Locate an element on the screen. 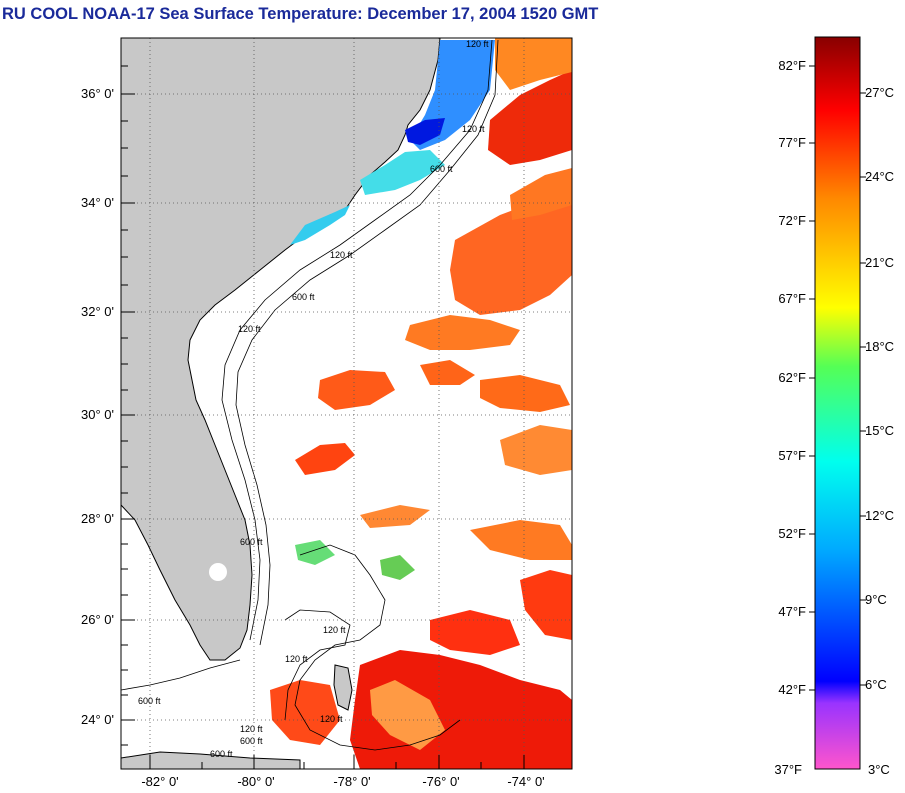 The image size is (905, 793). celsius-label: 6°C is located at coordinates (876, 684).